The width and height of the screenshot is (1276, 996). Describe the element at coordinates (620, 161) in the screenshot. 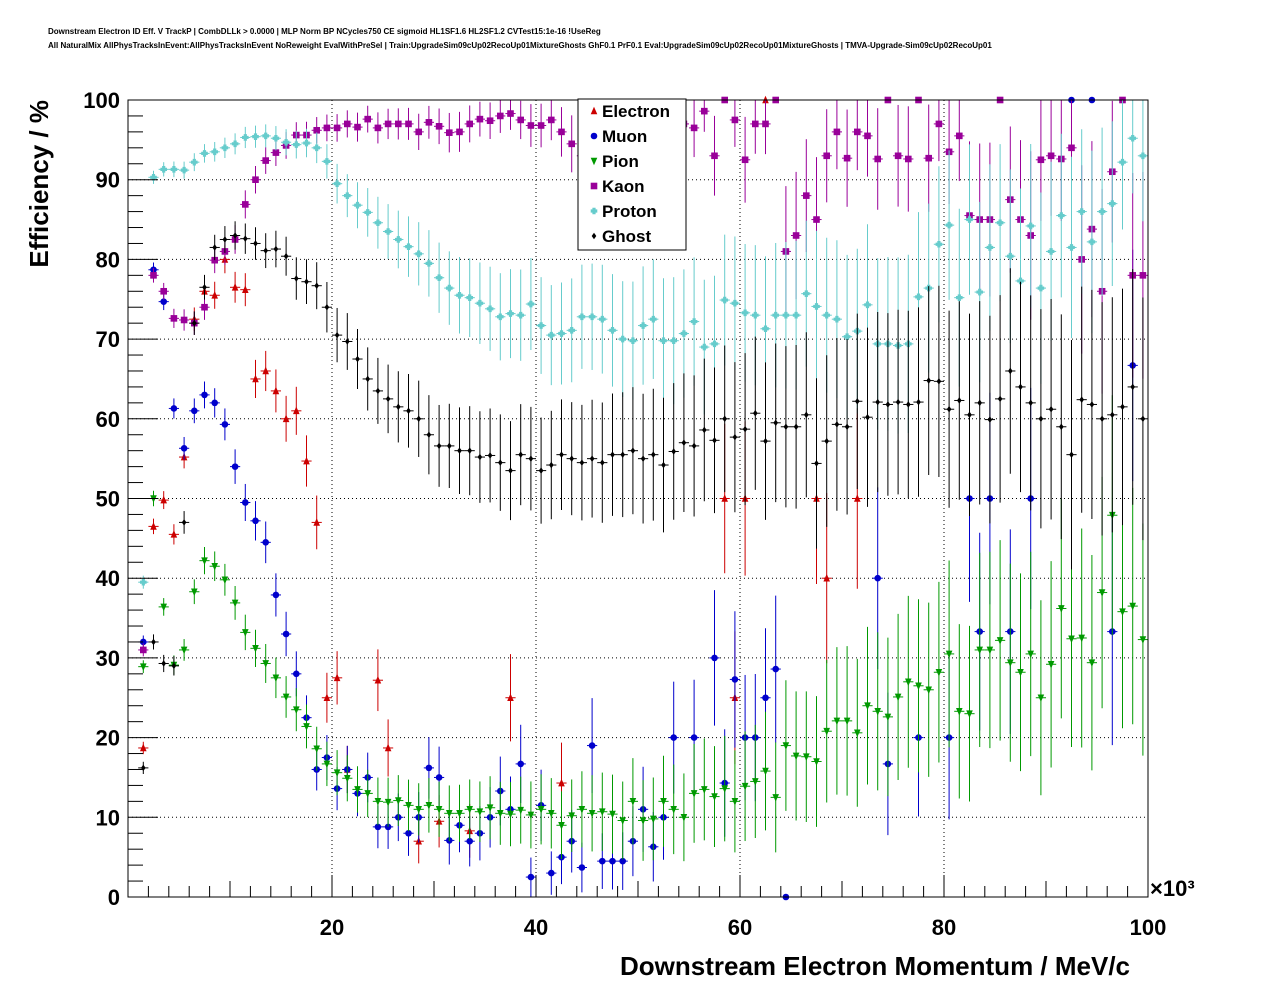

I see `legend-label-pion: Pion` at that location.